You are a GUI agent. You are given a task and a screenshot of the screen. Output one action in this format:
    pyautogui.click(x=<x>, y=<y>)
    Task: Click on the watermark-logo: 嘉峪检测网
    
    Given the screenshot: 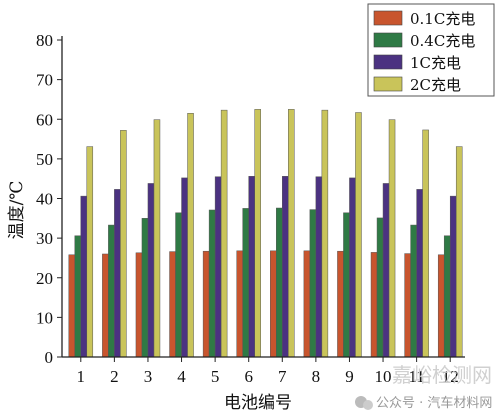 What is the action you would take?
    pyautogui.click(x=442, y=375)
    